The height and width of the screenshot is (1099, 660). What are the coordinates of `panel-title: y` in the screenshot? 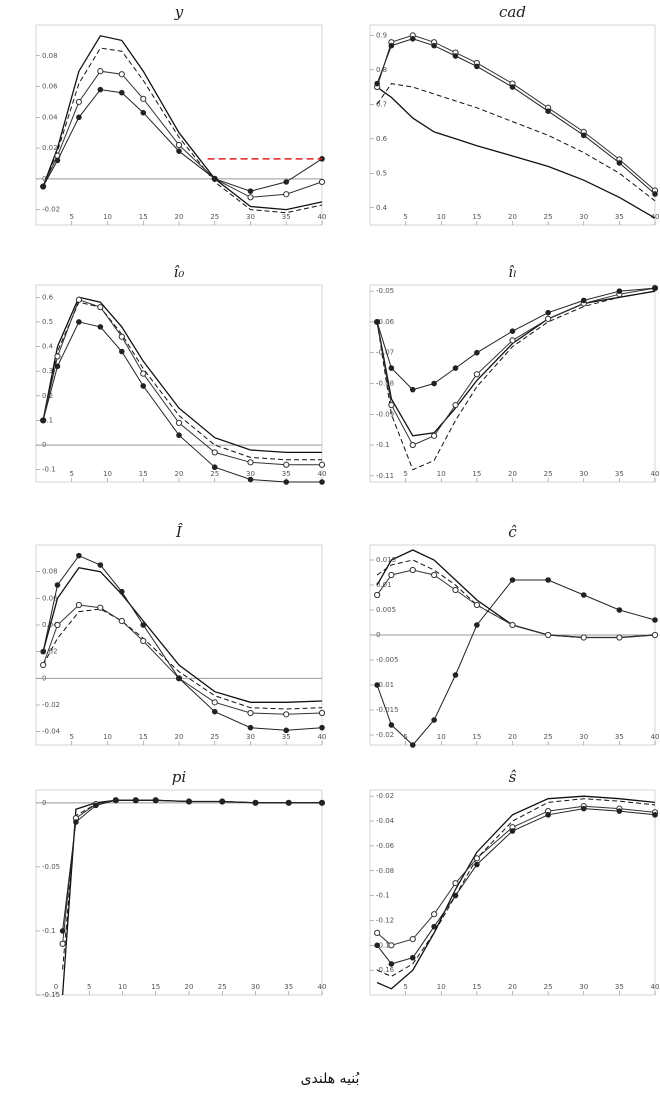 It's located at (179, 12).